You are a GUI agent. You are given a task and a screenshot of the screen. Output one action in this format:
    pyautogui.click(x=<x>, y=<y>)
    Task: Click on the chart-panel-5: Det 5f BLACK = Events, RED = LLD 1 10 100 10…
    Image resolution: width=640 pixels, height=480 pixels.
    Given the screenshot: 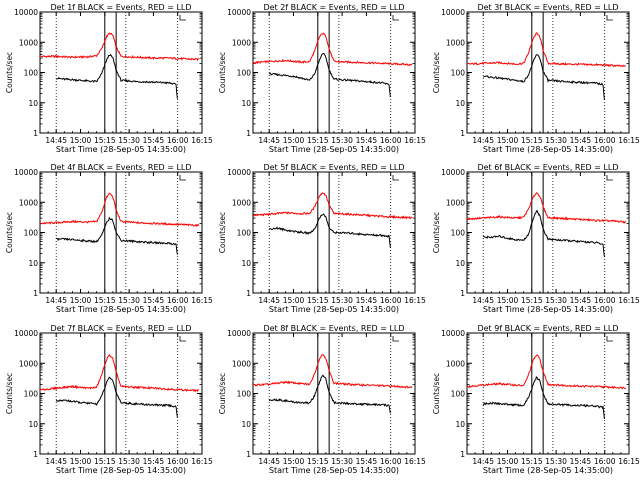 What is the action you would take?
    pyautogui.click(x=322, y=238)
    